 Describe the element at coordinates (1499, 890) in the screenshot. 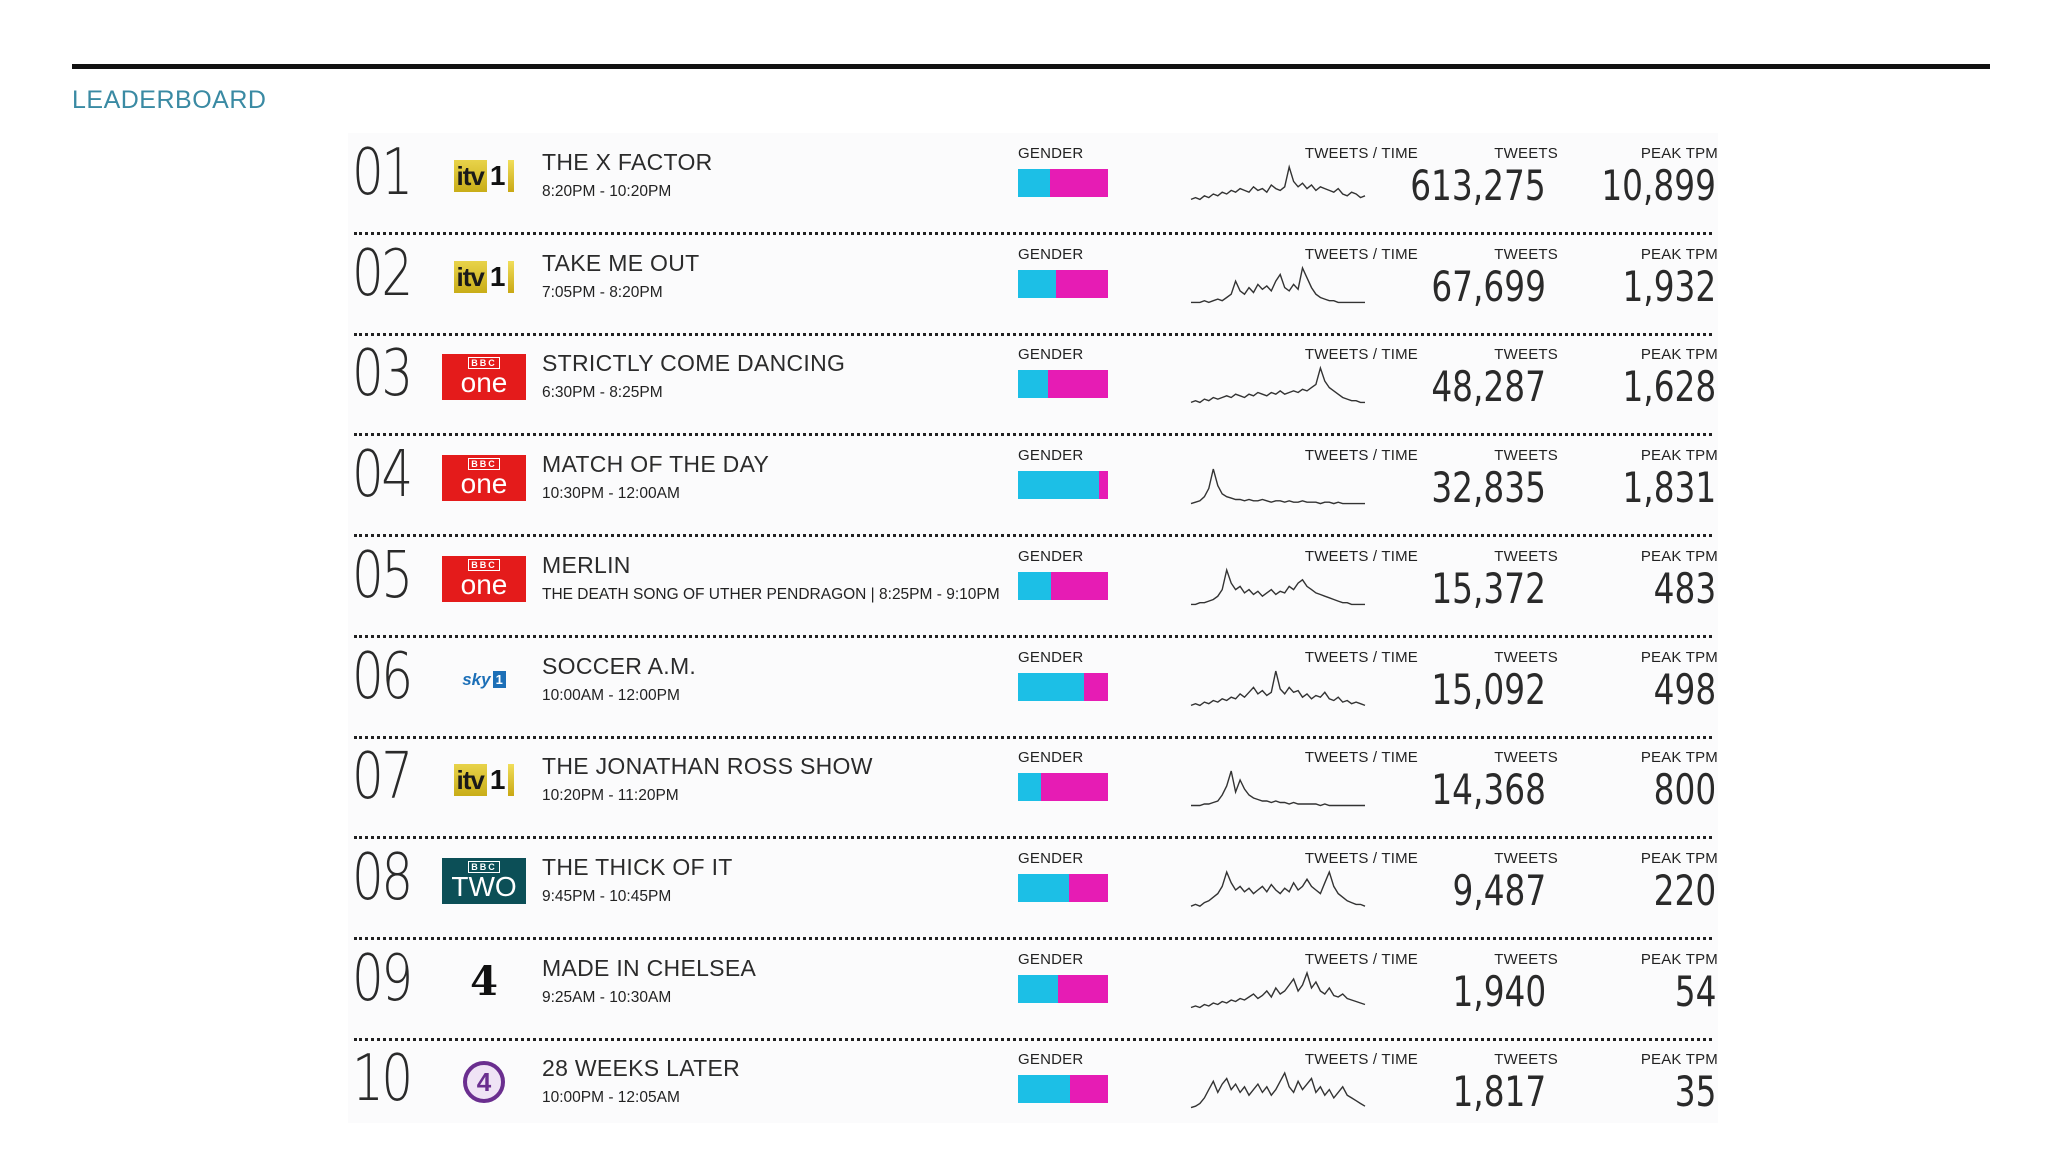

I see `tweets-count: 9,487` at that location.